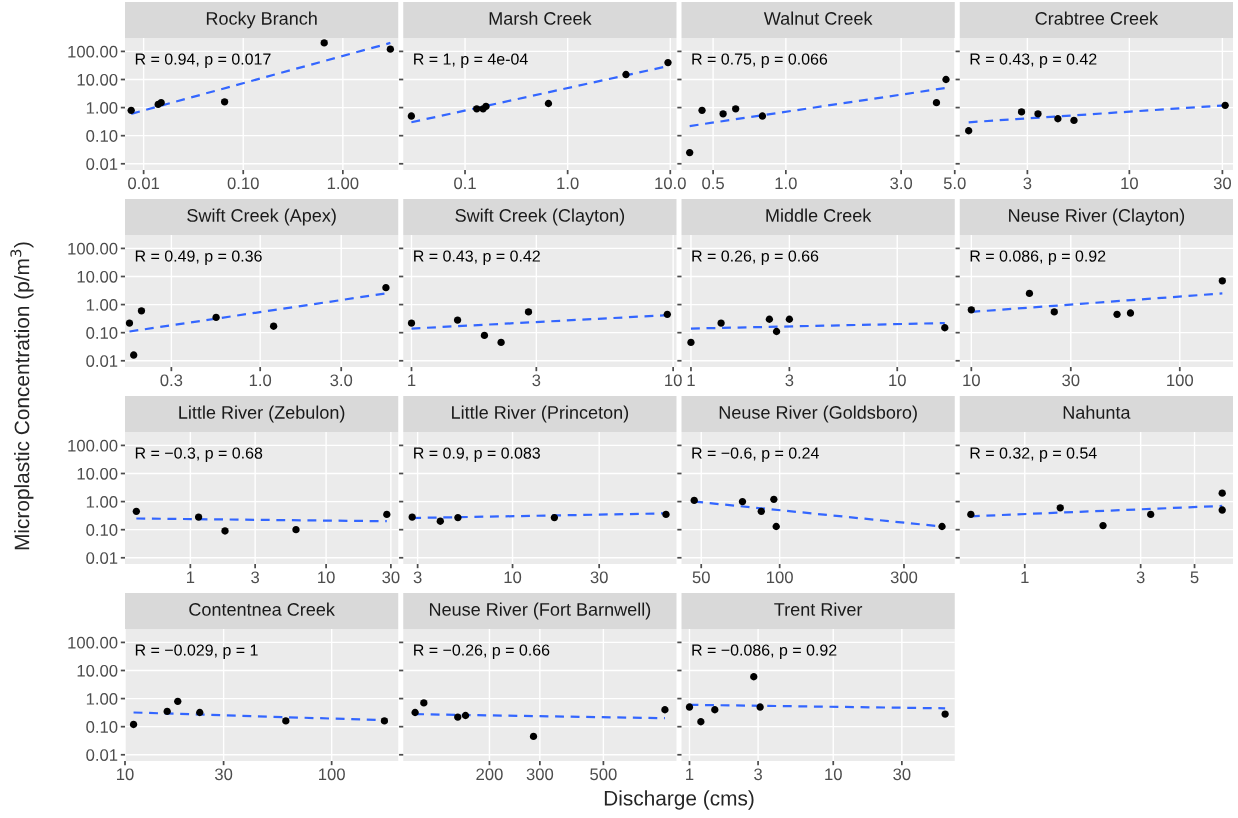 This screenshot has width=1238, height=818. I want to click on annotation: R = 0.32, p = 0.54, so click(1033, 454).